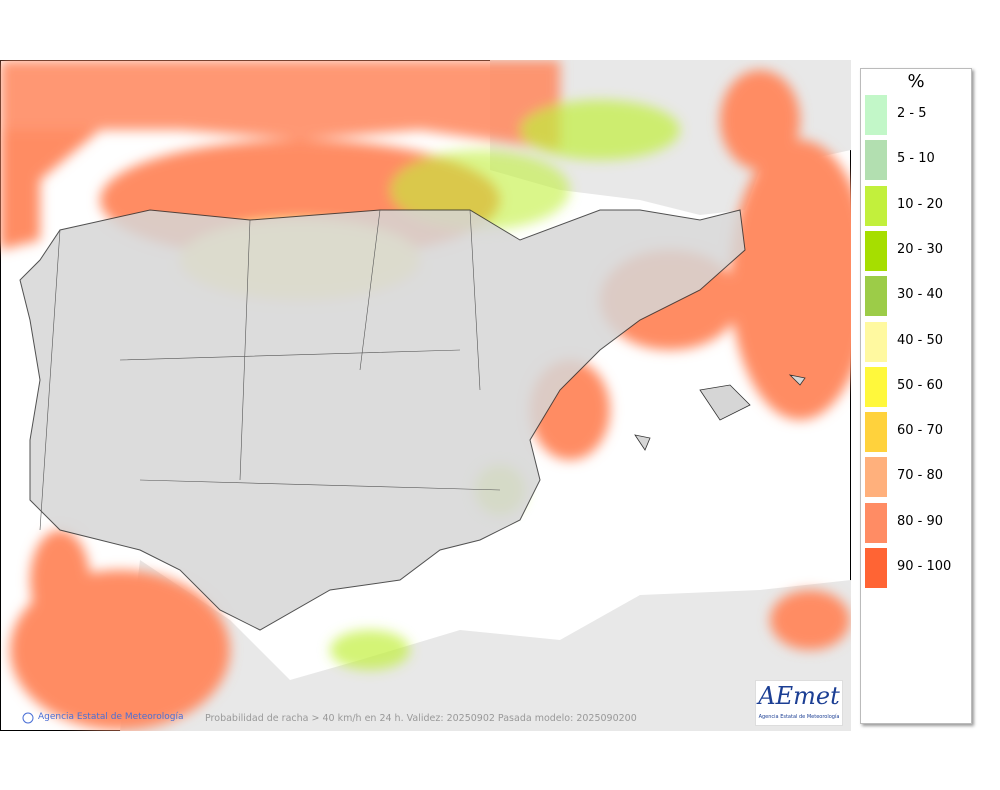 This screenshot has width=1000, height=790. I want to click on balearic-islands, so click(720, 412).